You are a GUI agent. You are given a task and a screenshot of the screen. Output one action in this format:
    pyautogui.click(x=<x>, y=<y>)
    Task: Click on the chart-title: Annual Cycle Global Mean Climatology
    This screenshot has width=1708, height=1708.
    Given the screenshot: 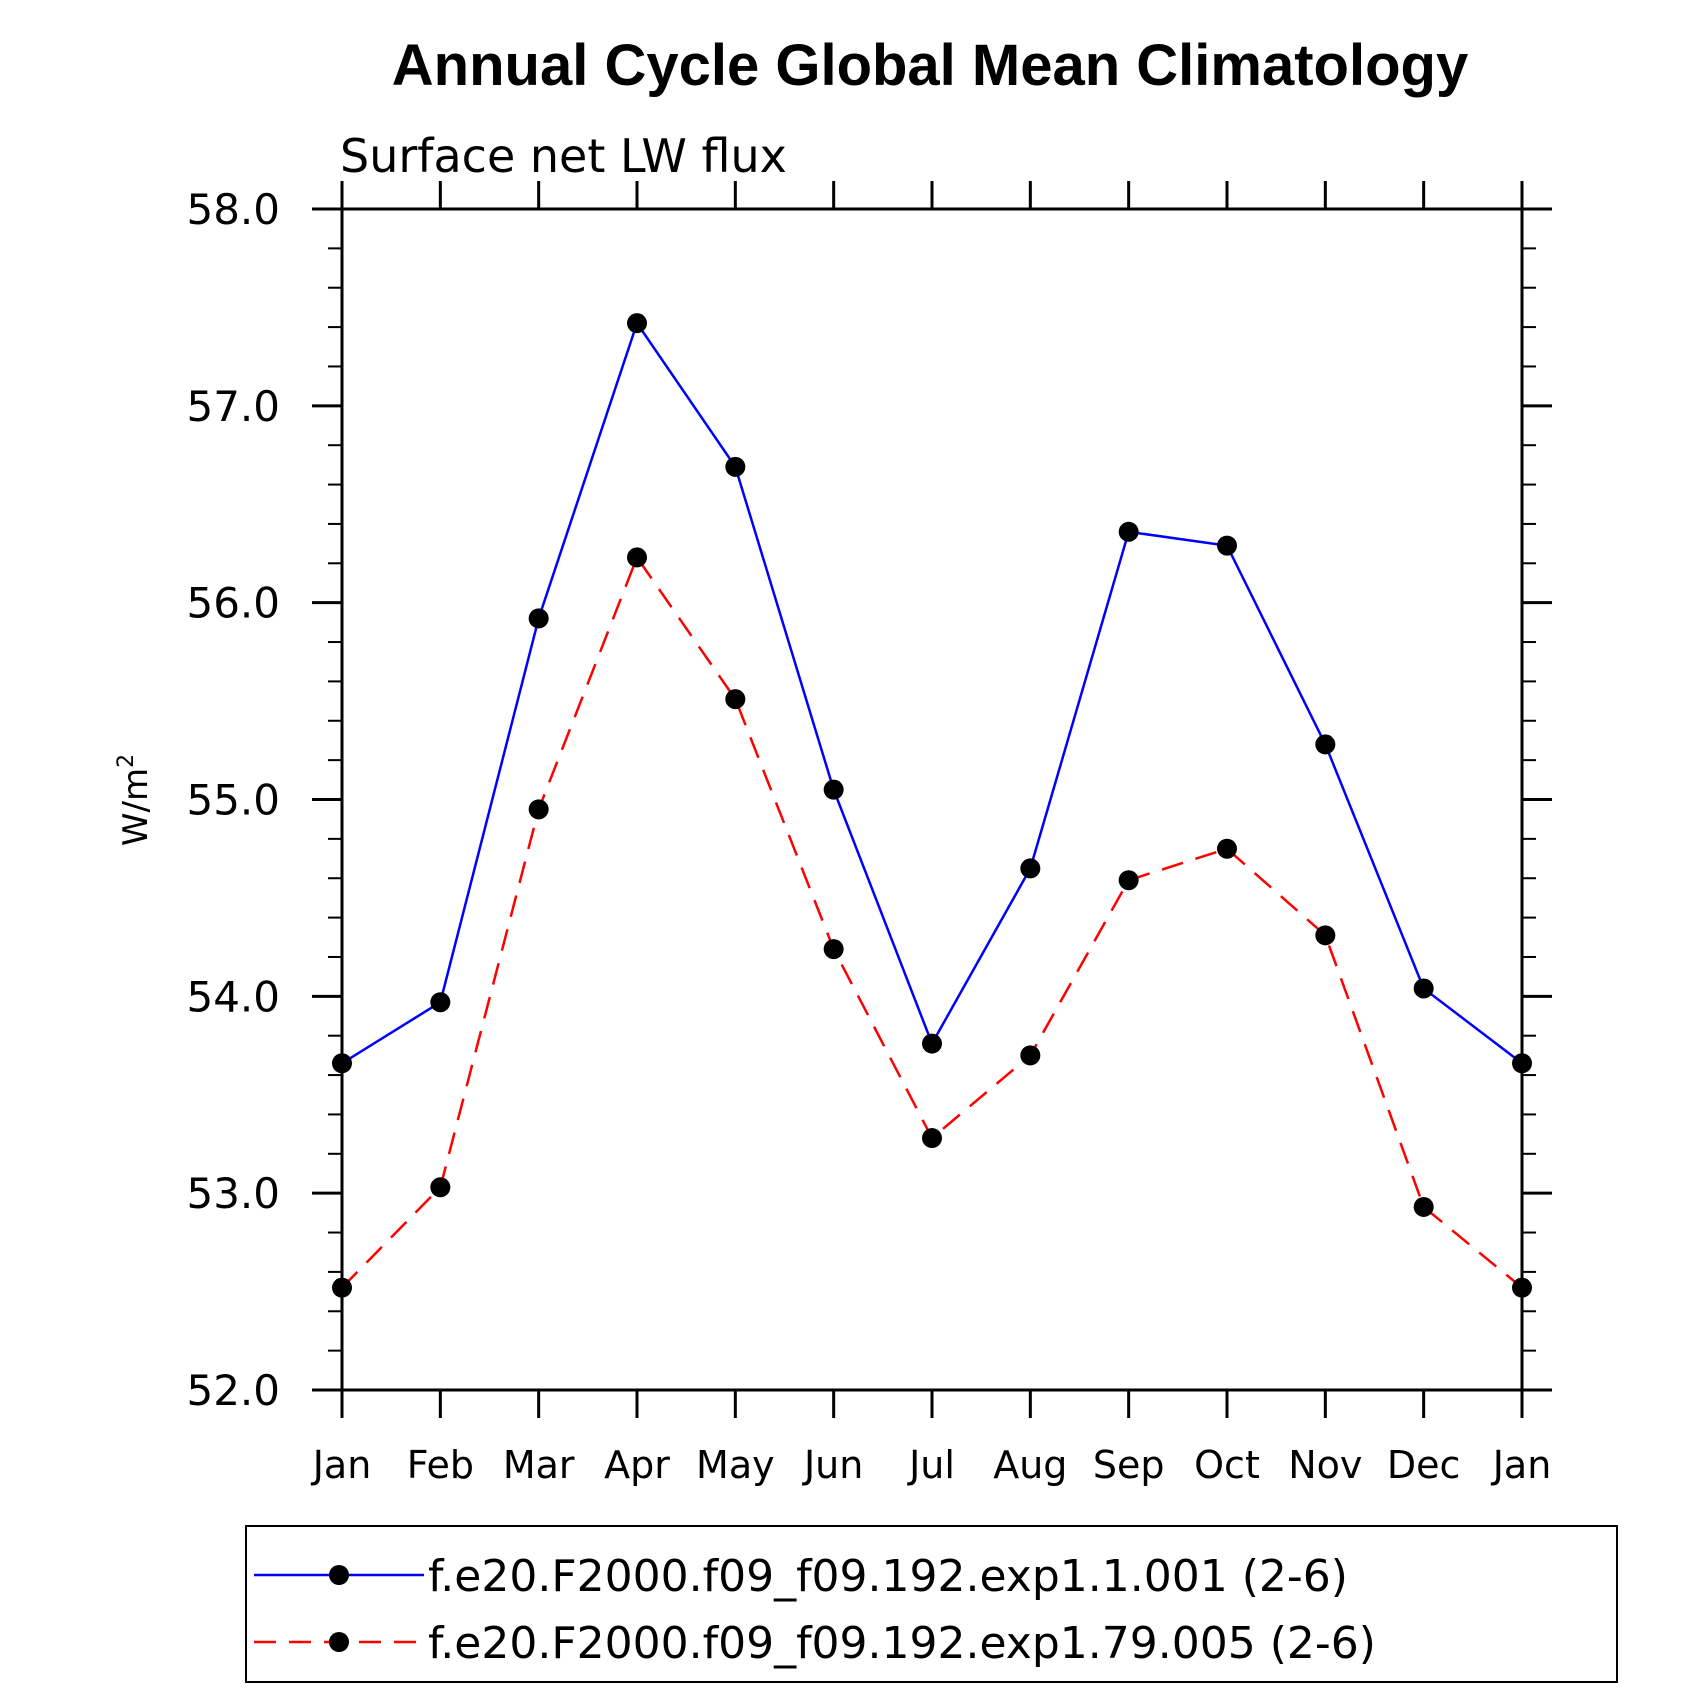 What is the action you would take?
    pyautogui.click(x=930, y=65)
    